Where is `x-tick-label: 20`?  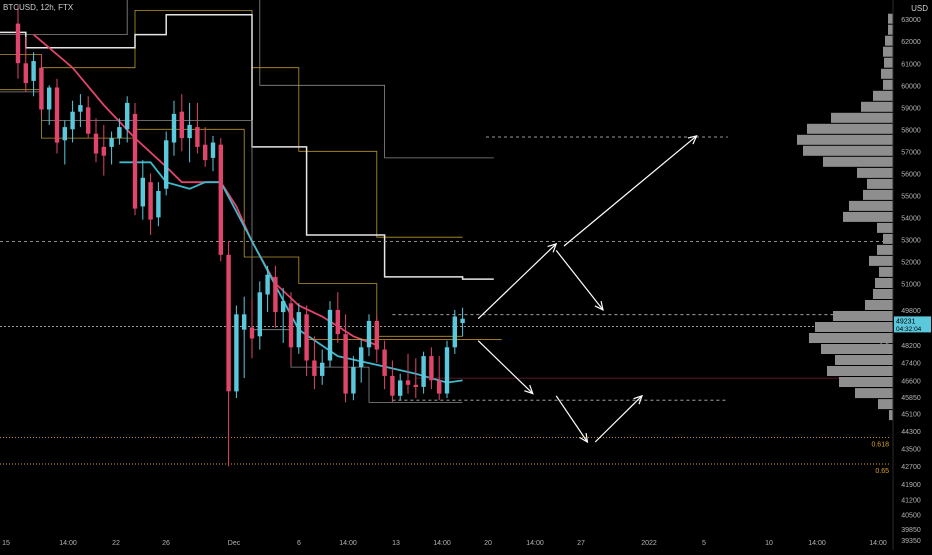
x-tick-label: 20 is located at coordinates (488, 543).